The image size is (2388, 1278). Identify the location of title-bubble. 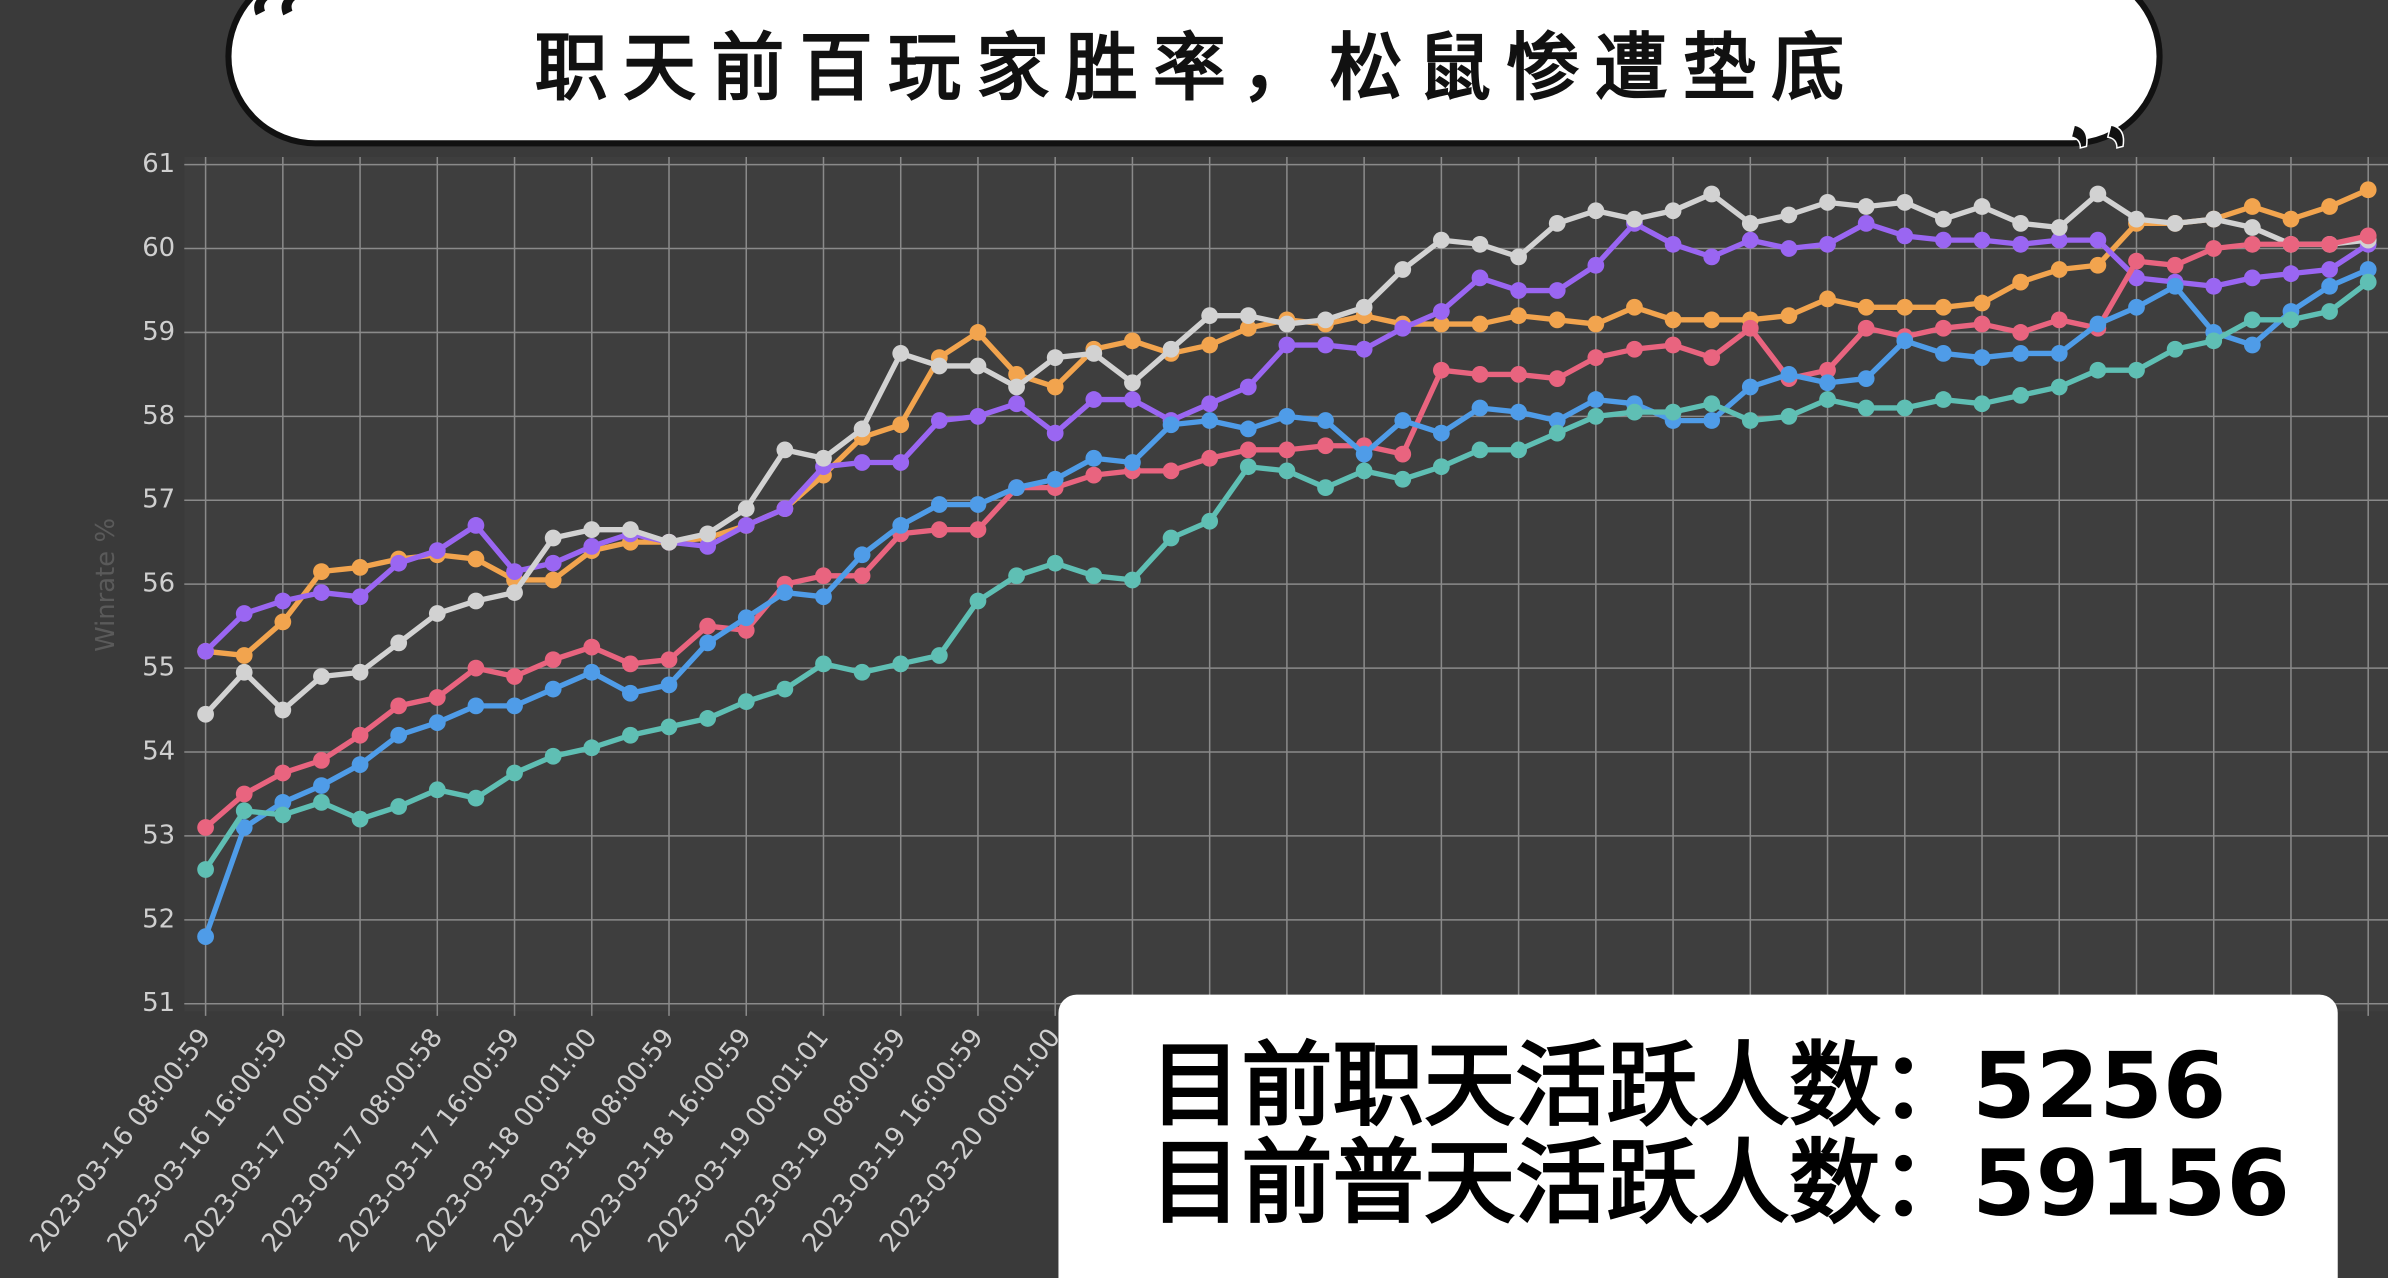
(1194, 73).